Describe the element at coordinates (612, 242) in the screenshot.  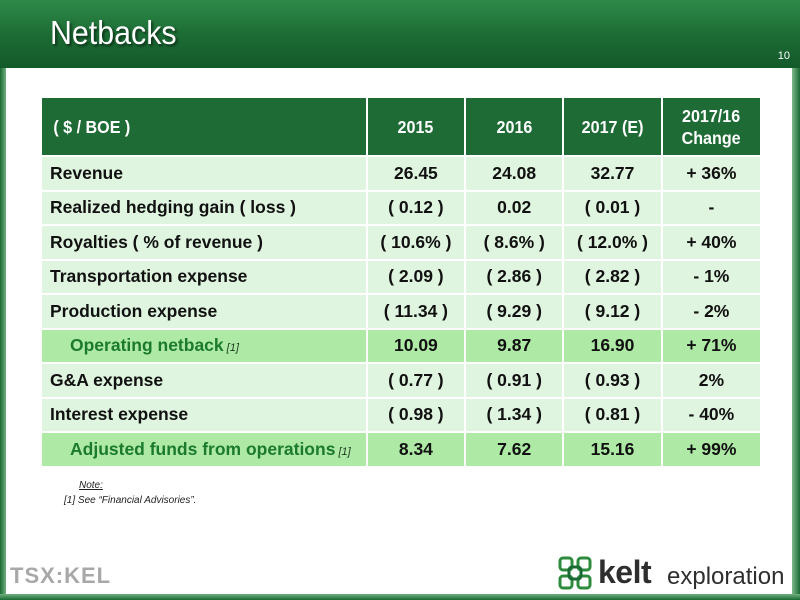
I see `value-cell: ( 12.0% )` at that location.